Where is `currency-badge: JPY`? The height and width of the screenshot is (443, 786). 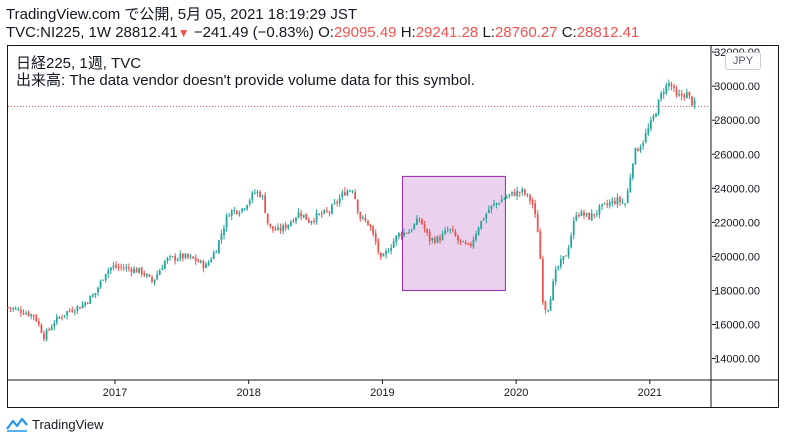
currency-badge: JPY is located at coordinates (743, 61).